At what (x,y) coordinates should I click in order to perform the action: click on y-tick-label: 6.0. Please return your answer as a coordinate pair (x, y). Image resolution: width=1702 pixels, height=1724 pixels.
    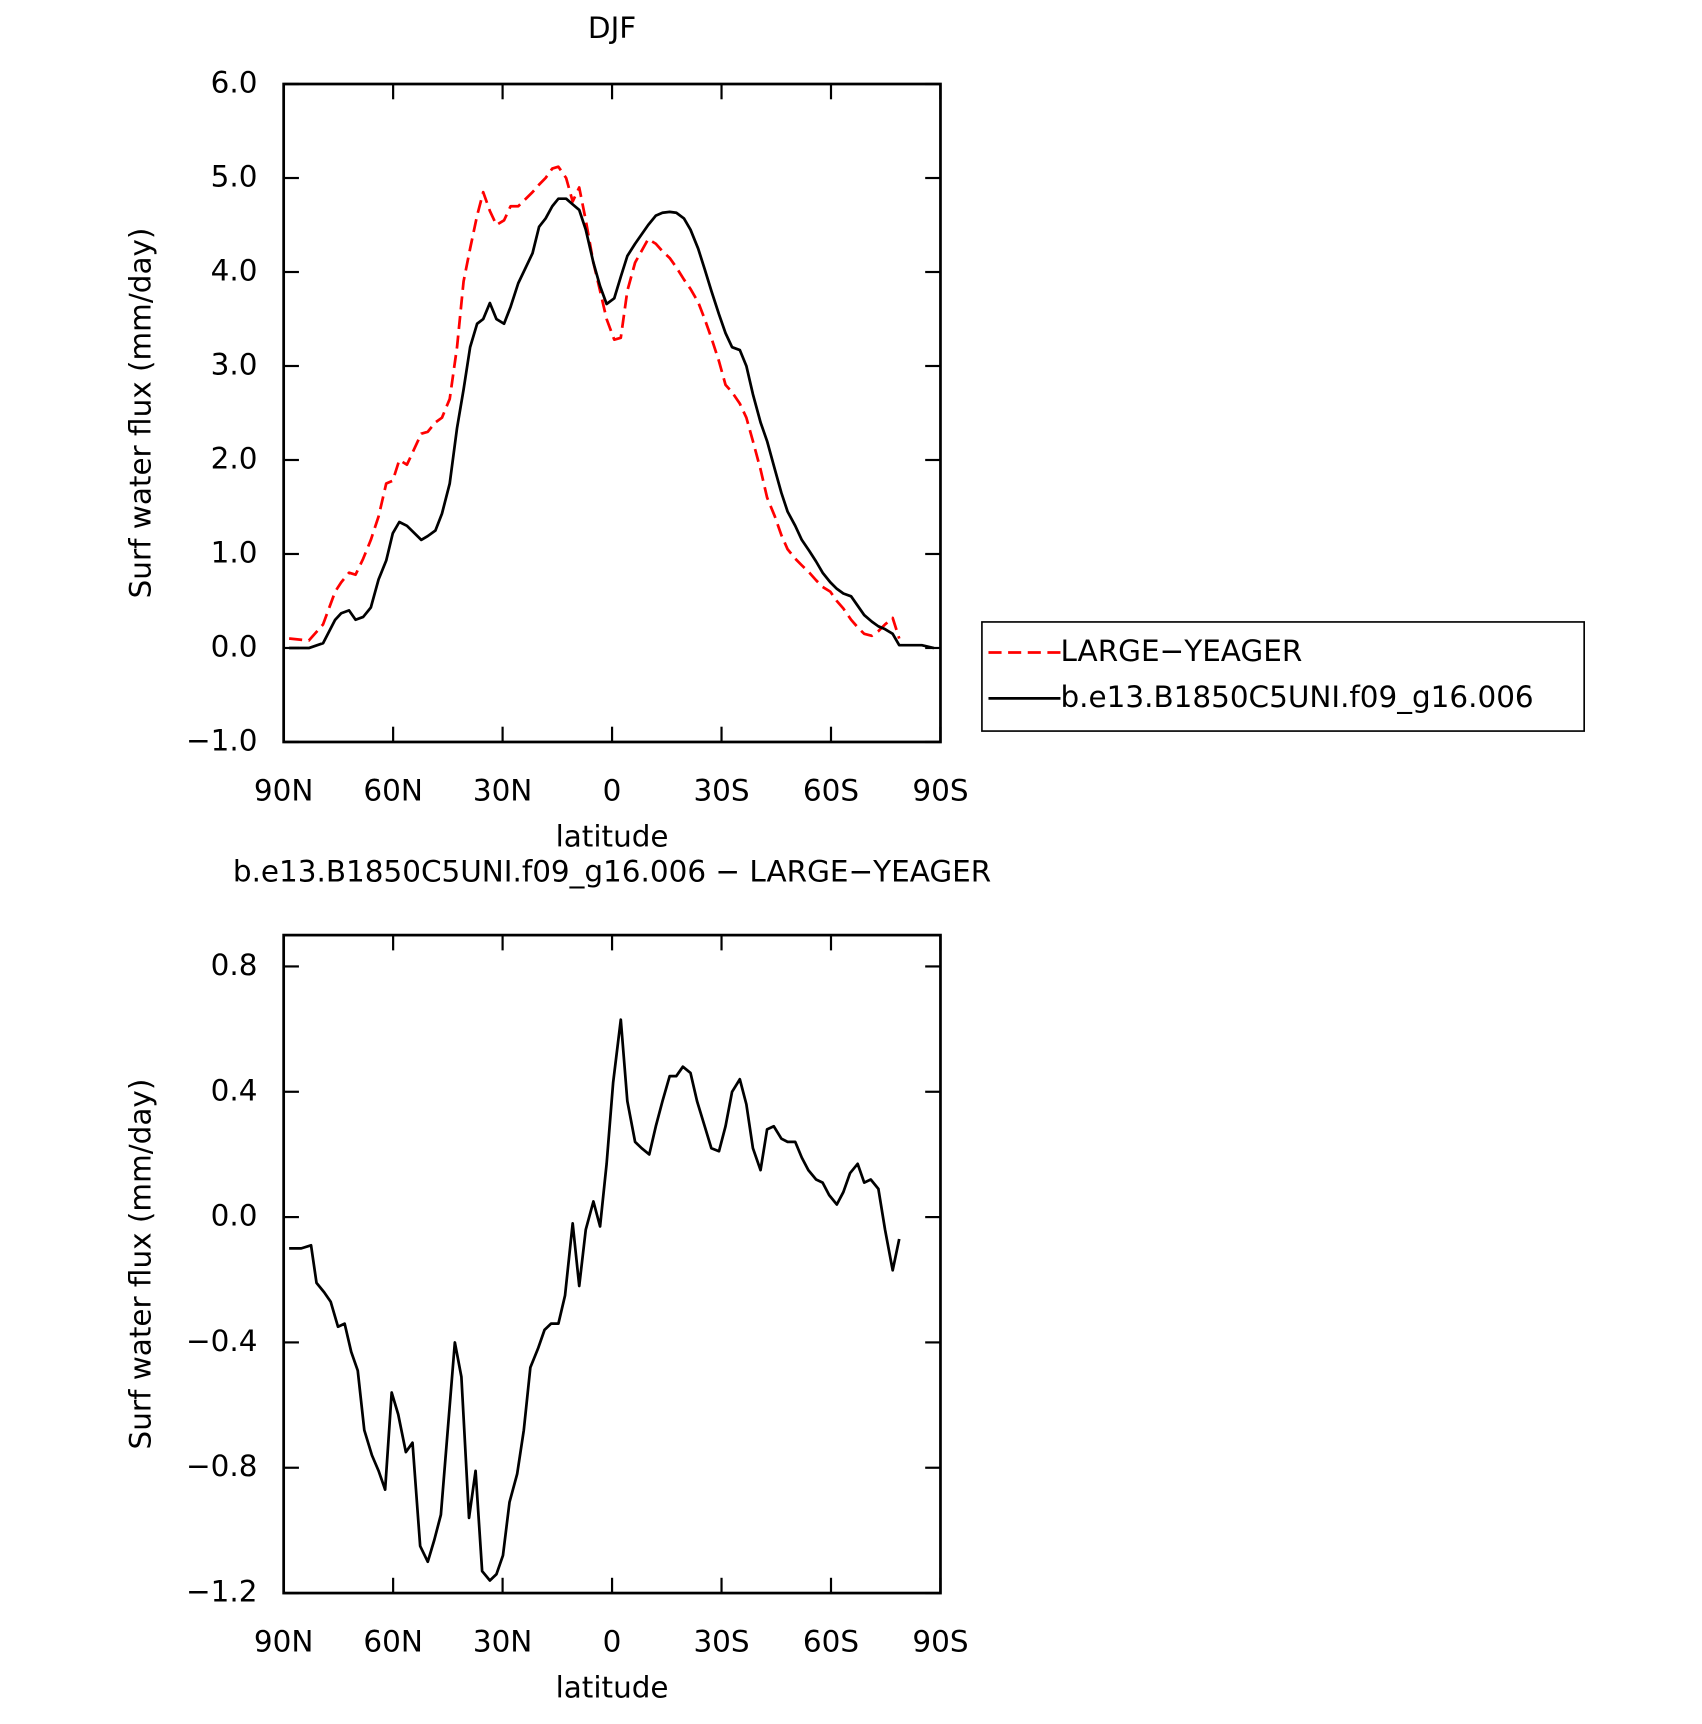
    Looking at the image, I should click on (234, 83).